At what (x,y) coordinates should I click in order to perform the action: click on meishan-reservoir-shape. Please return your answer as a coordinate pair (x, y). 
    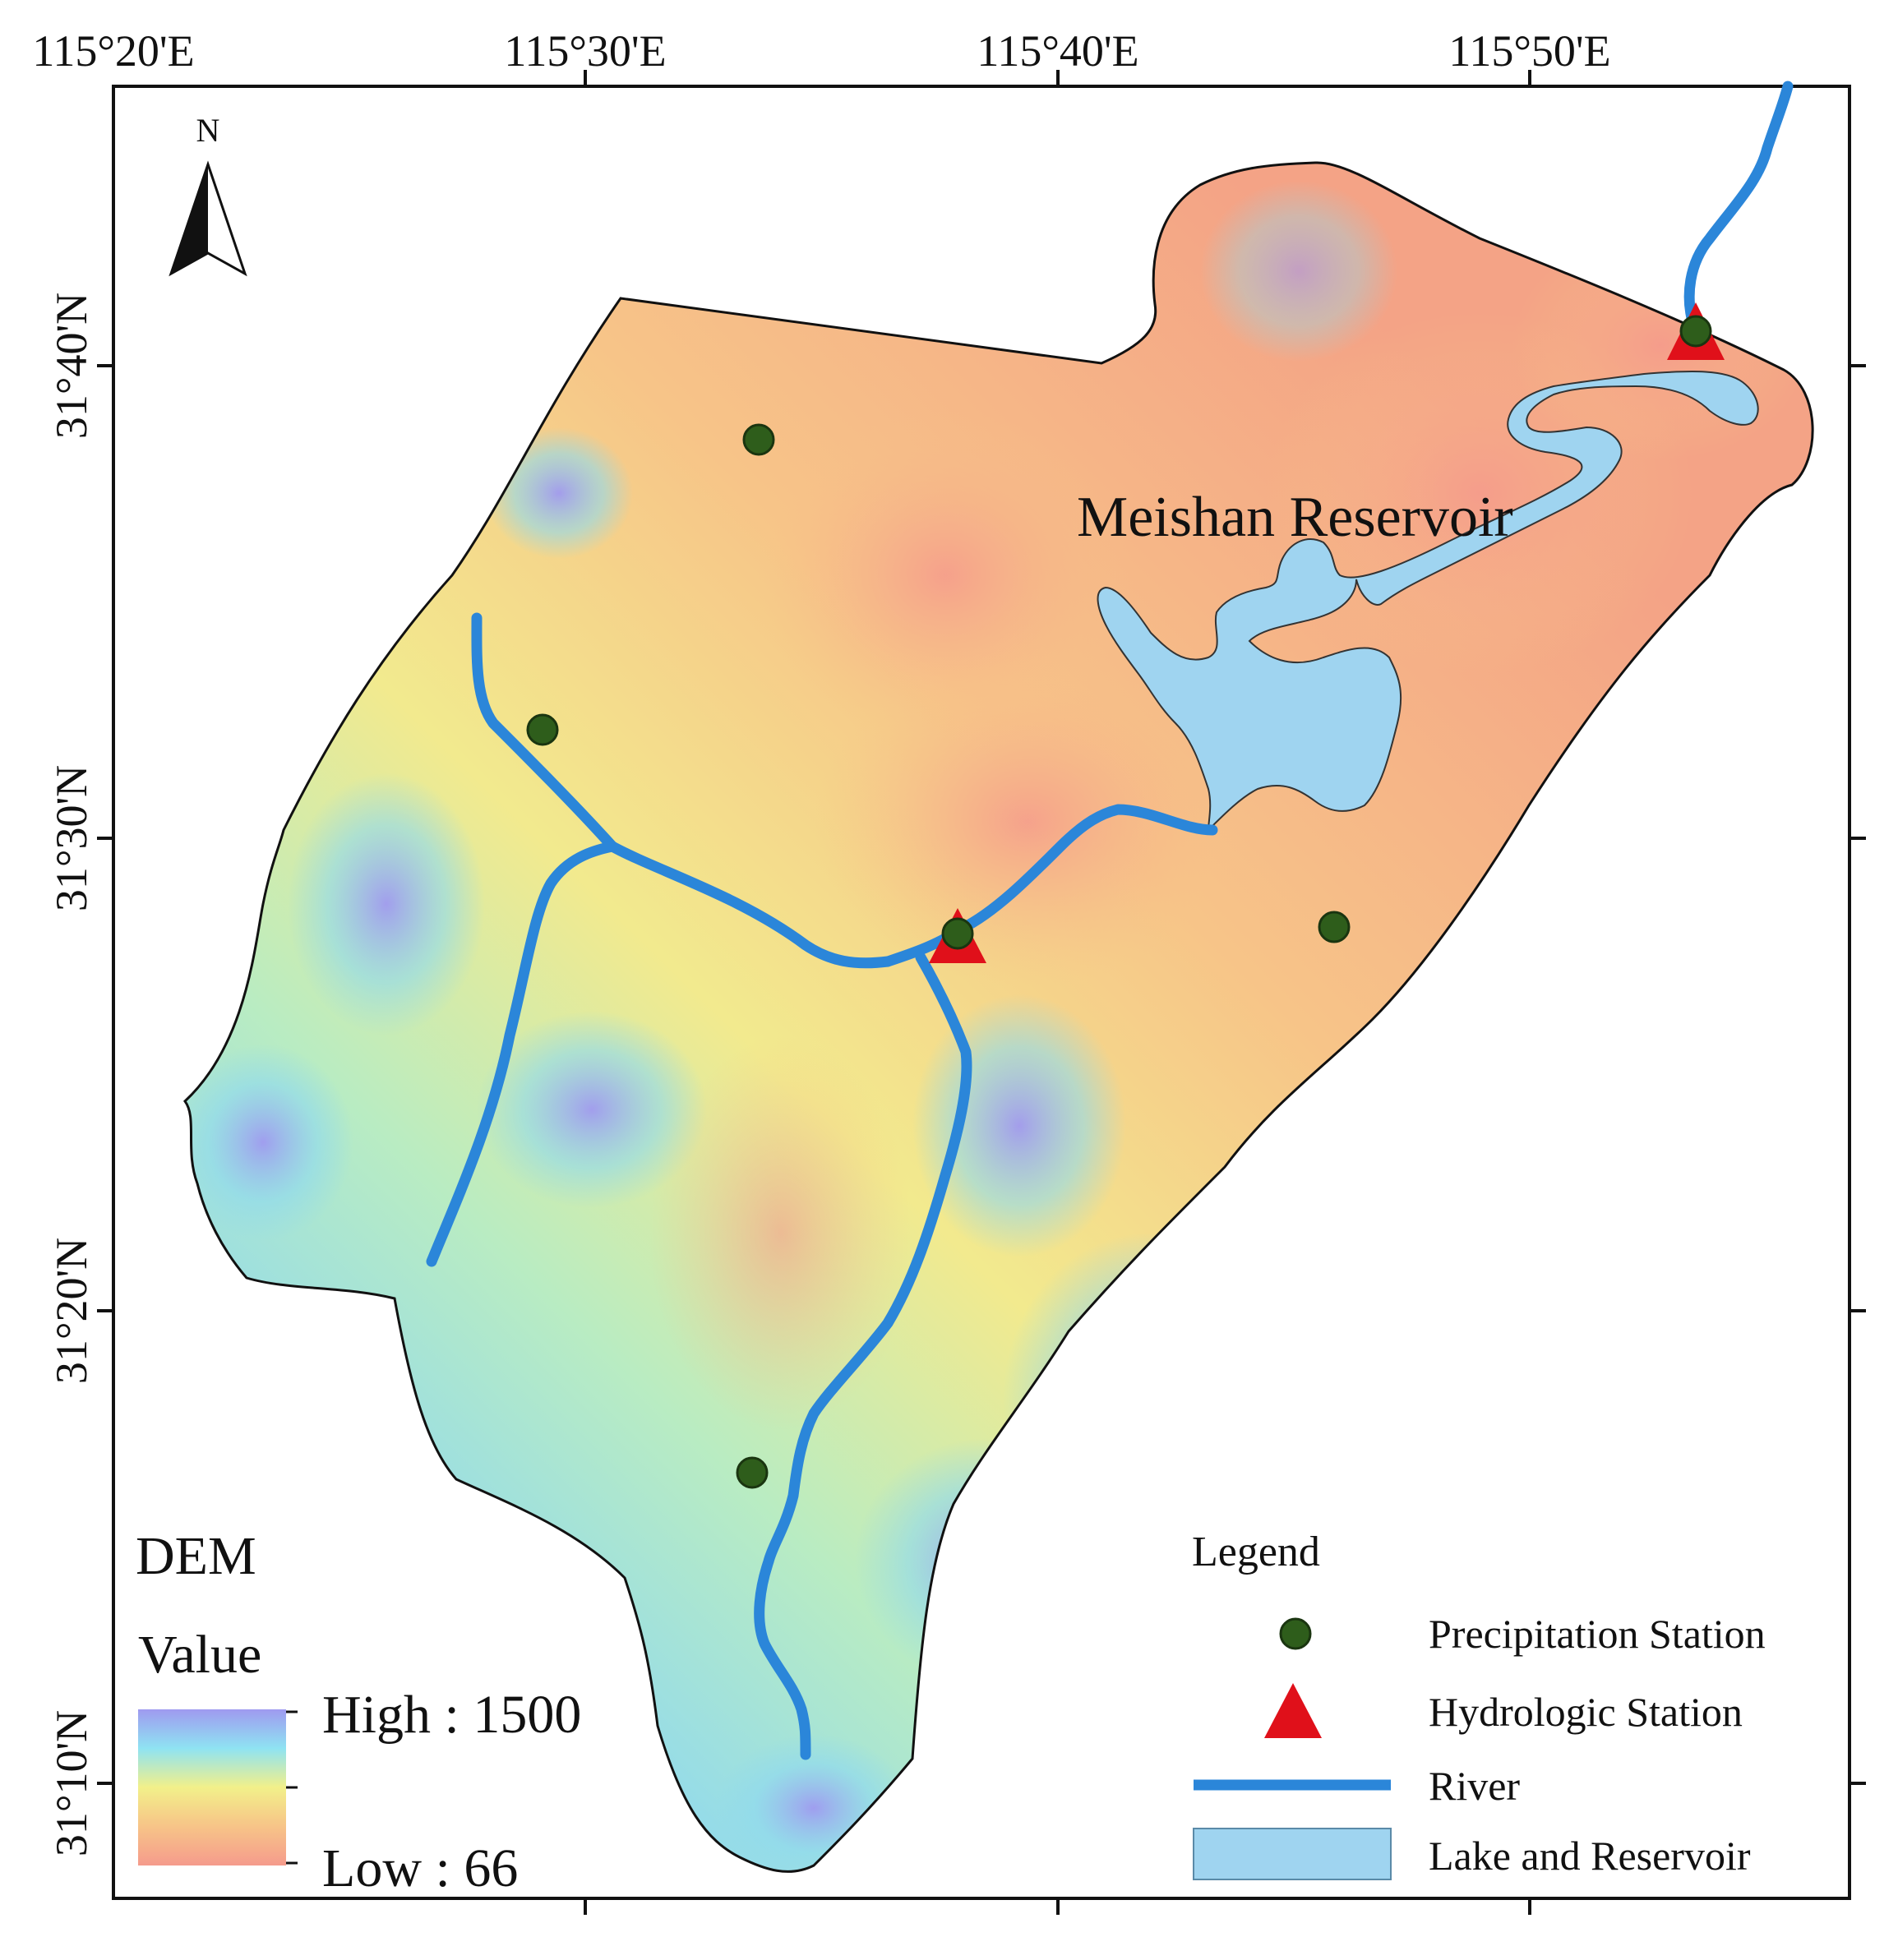
    Looking at the image, I should click on (1428, 601).